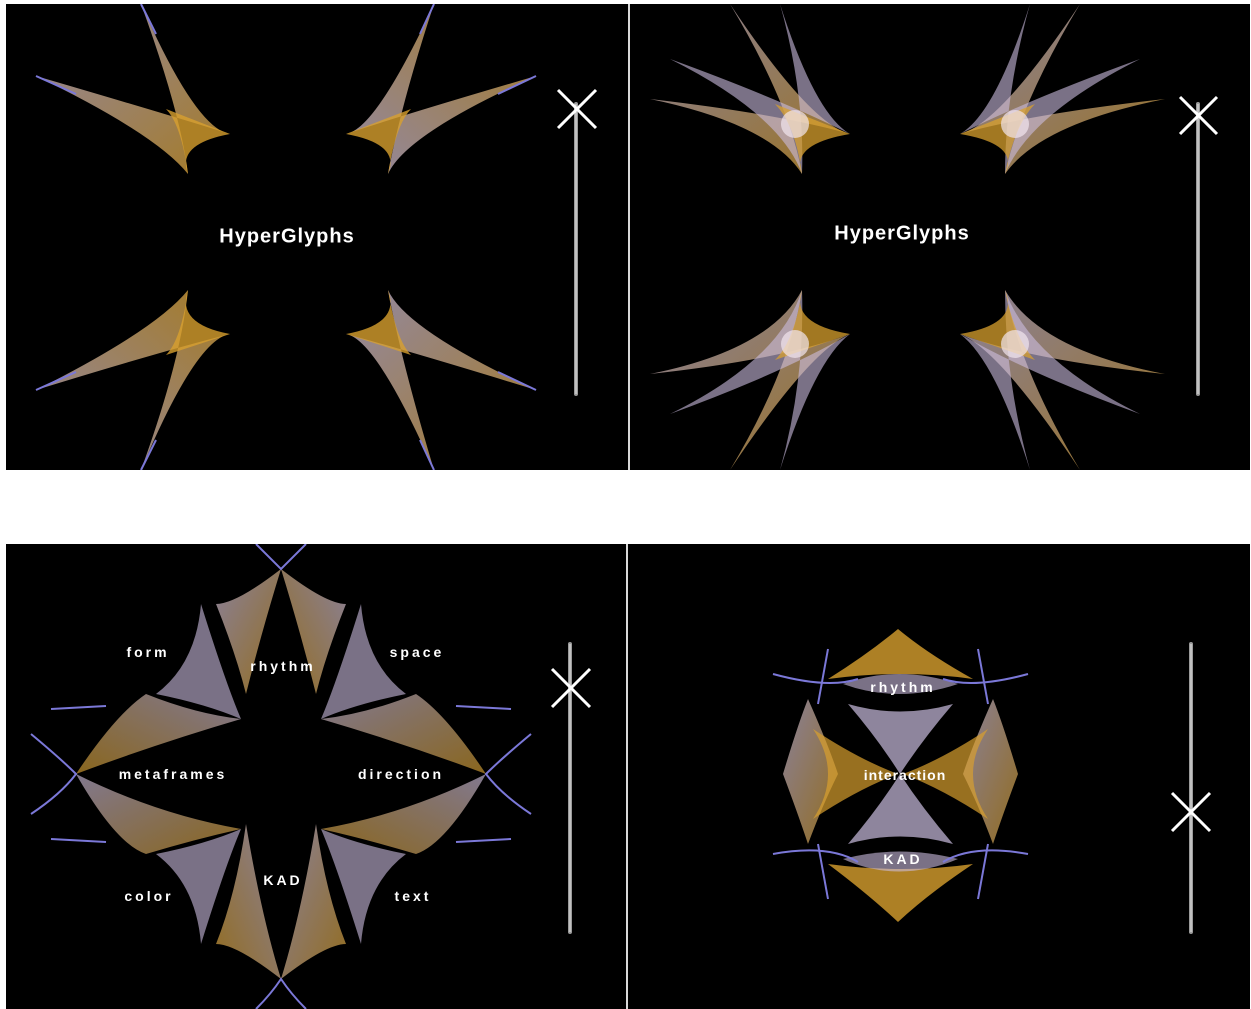 This screenshot has height=1009, width=1251. I want to click on label-metaframes: metaframes, so click(173, 774).